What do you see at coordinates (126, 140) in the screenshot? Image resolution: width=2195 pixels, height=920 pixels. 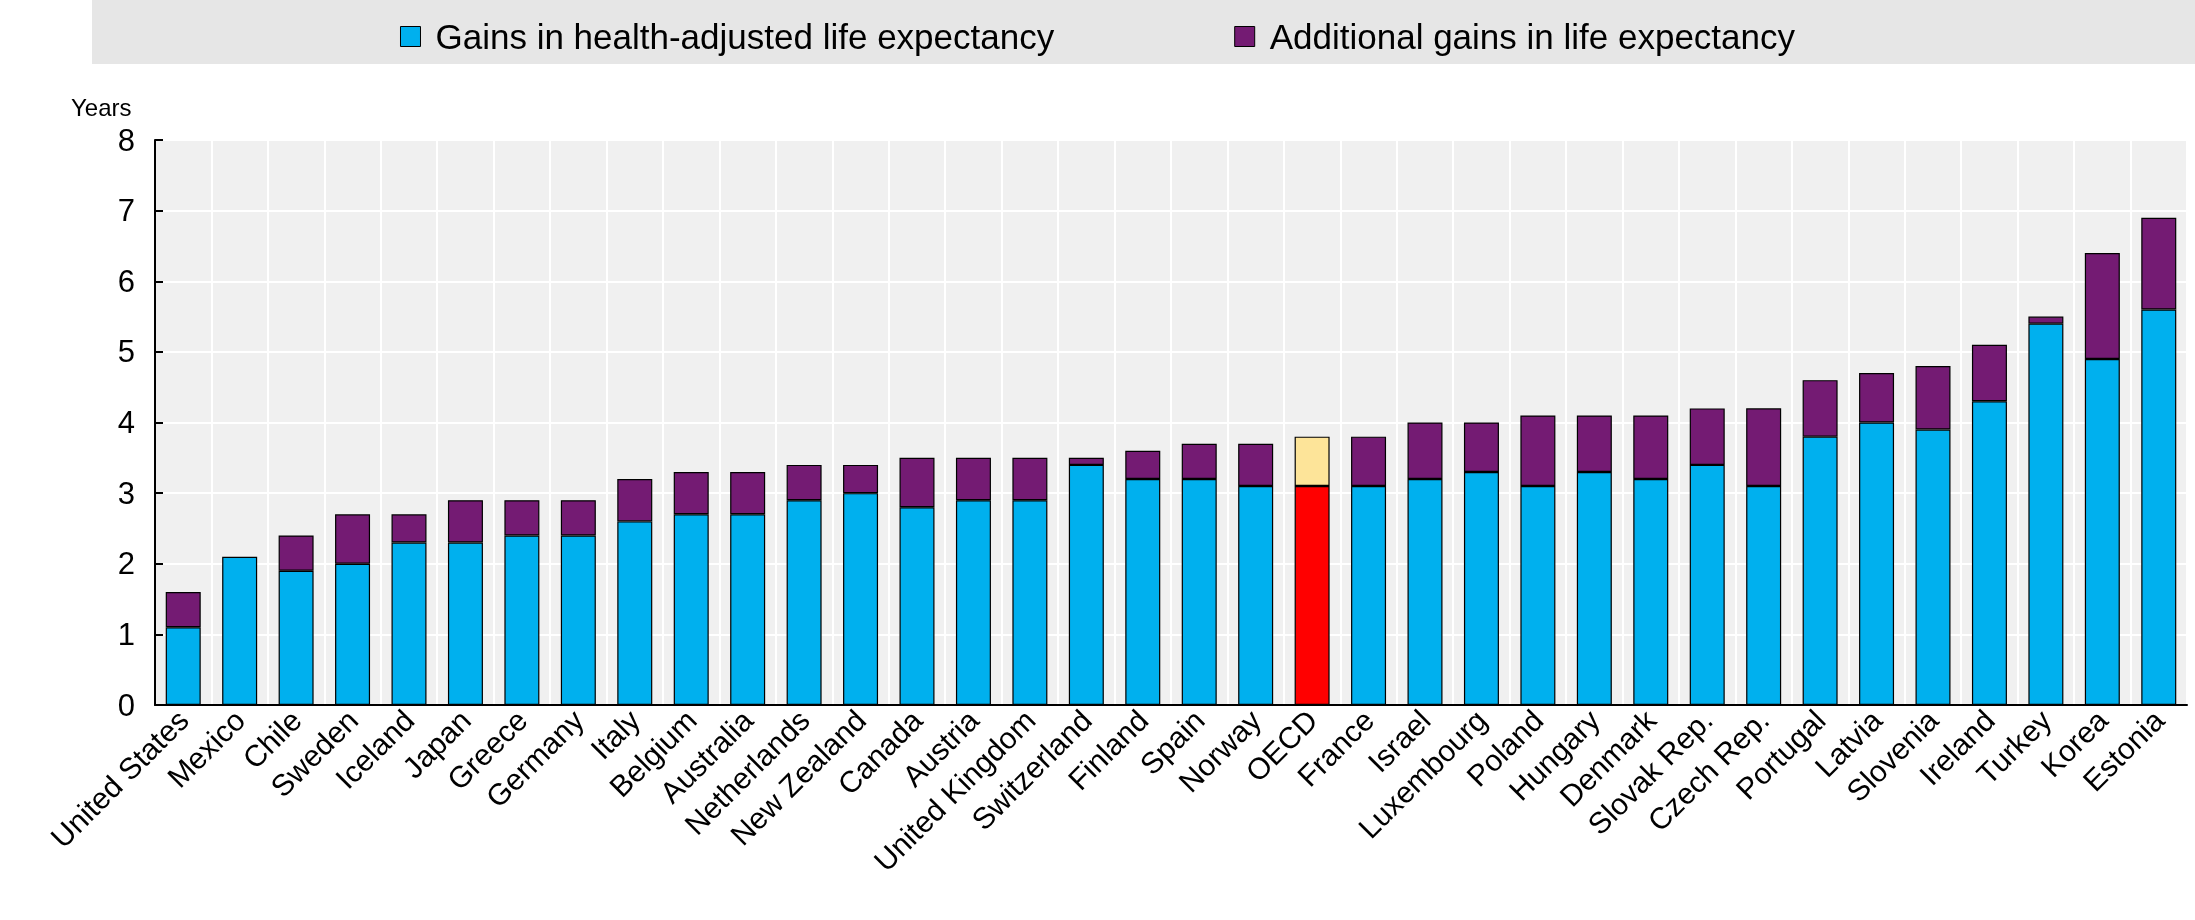 I see `y-tick-label: 8` at bounding box center [126, 140].